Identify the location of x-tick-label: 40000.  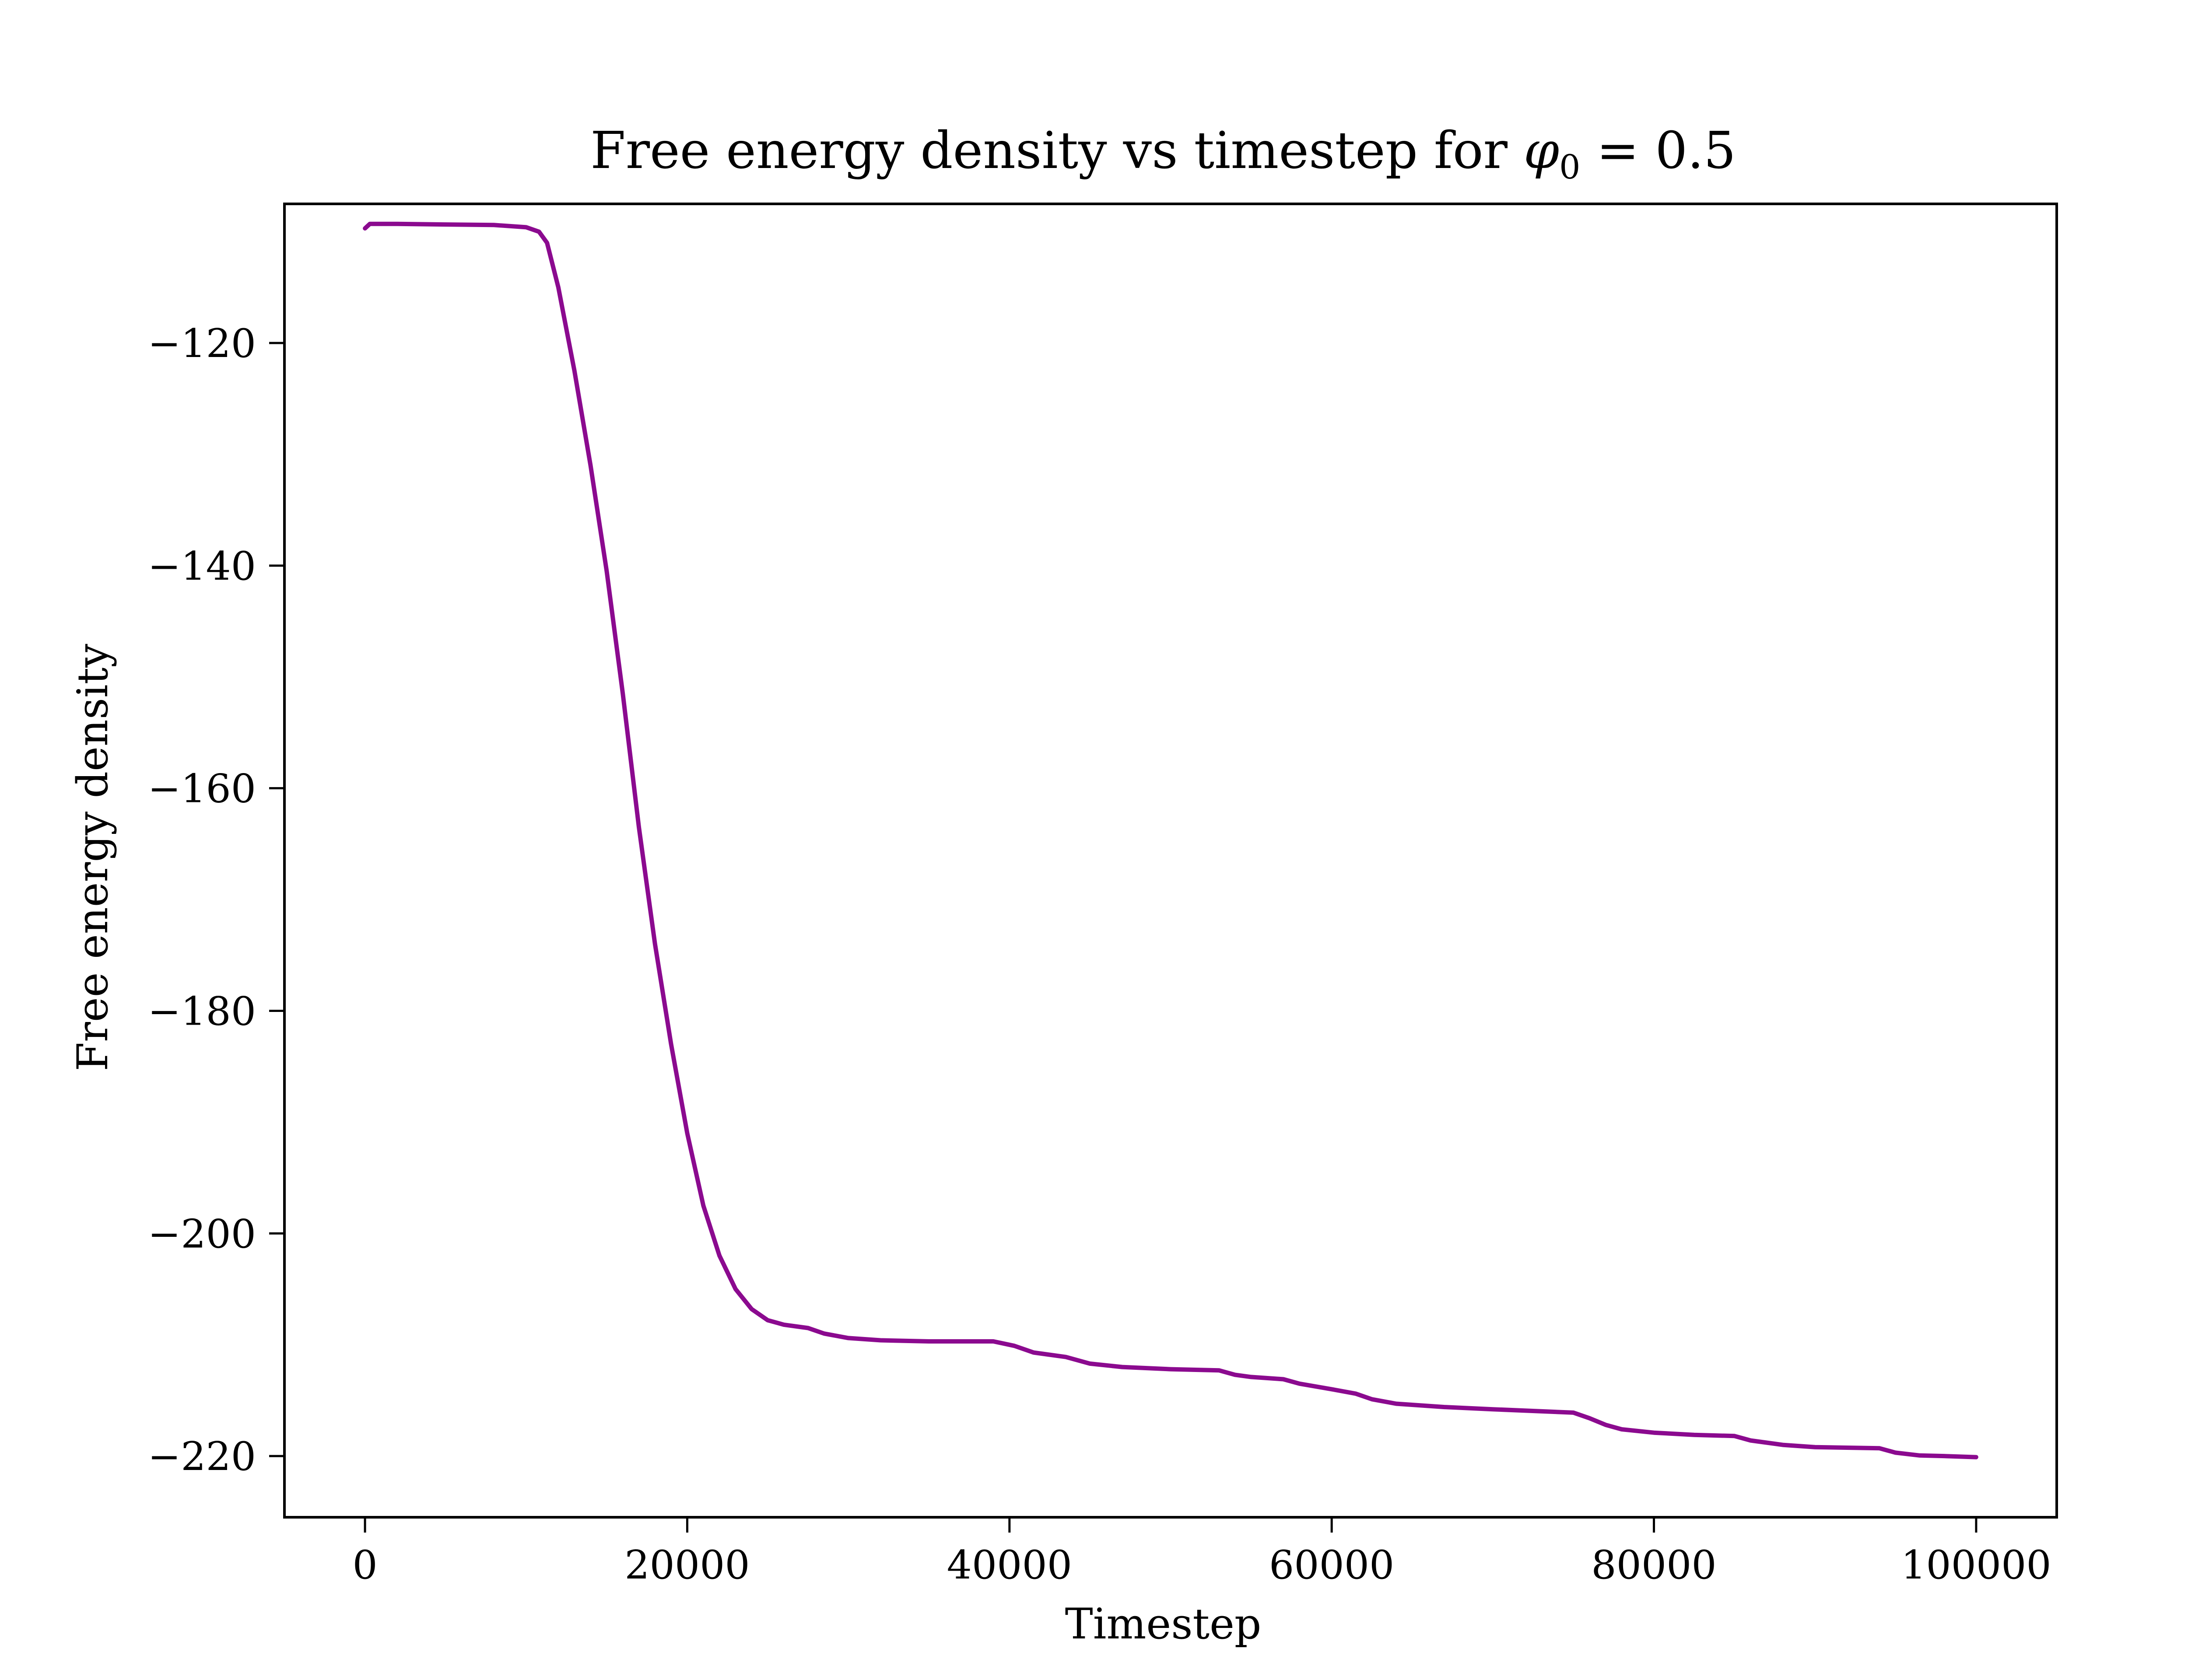
(1010, 1565).